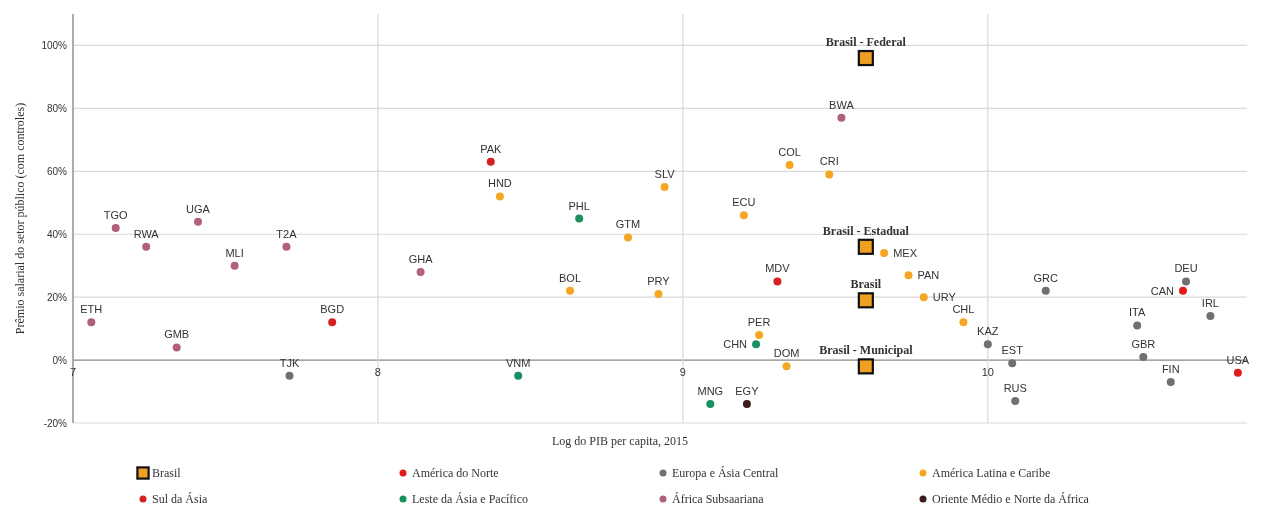  I want to click on annotation: ECU, so click(744, 202).